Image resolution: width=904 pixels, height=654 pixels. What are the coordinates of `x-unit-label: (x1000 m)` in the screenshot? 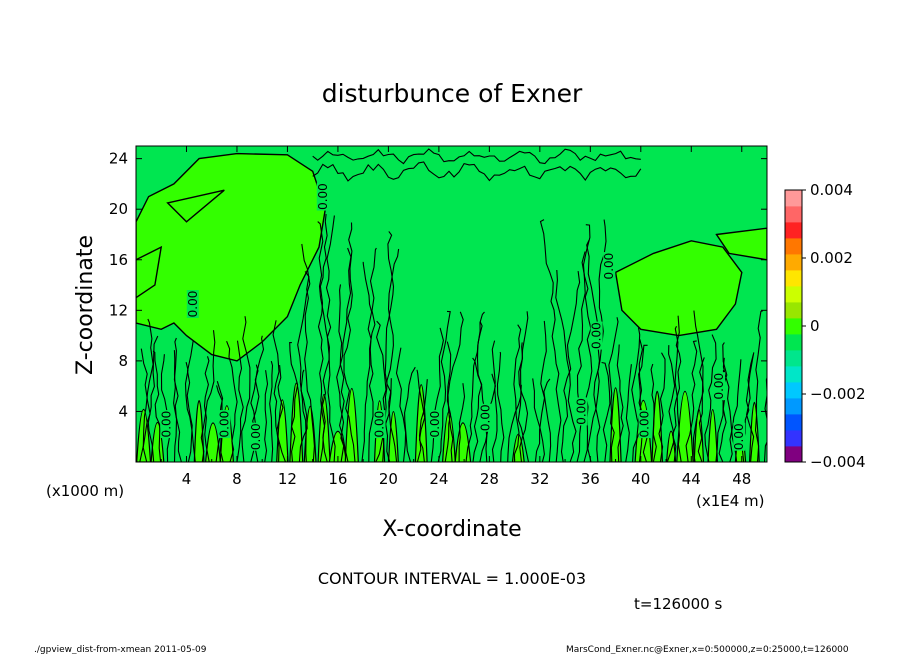 It's located at (85, 491).